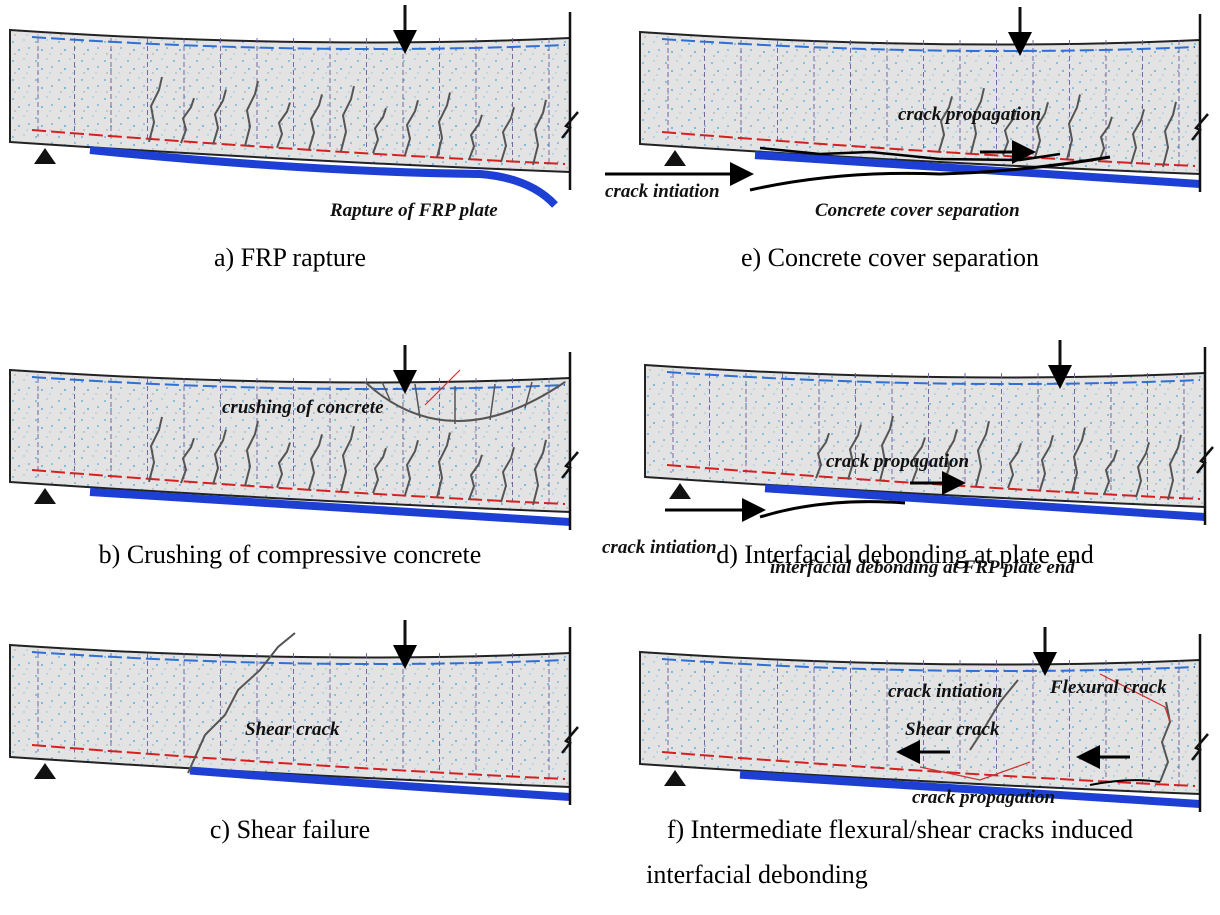  What do you see at coordinates (757, 874) in the screenshot?
I see `caption: interfacial debonding` at bounding box center [757, 874].